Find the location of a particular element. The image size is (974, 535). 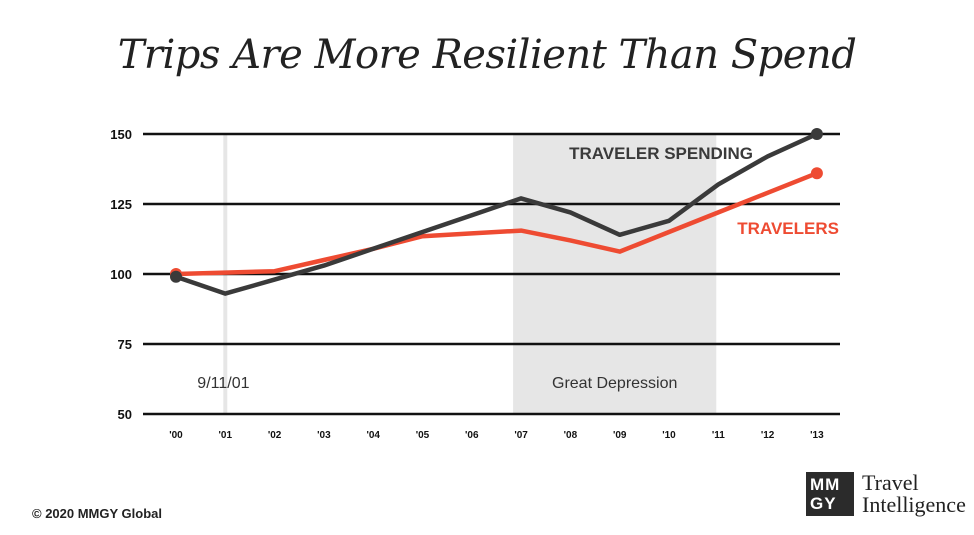

x-tick-label: '01 is located at coordinates (226, 435).